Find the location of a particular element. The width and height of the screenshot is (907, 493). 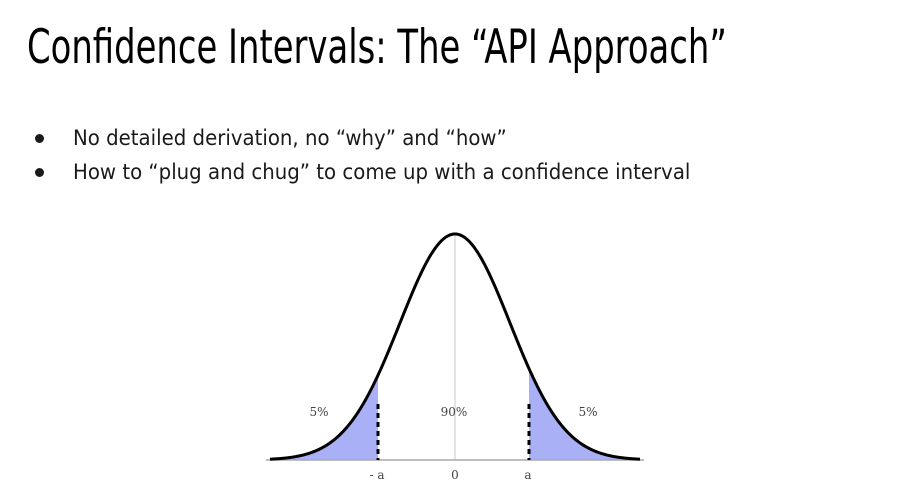

slide-title: Confidence Intervals: The “API Approach” is located at coordinates (377, 47).